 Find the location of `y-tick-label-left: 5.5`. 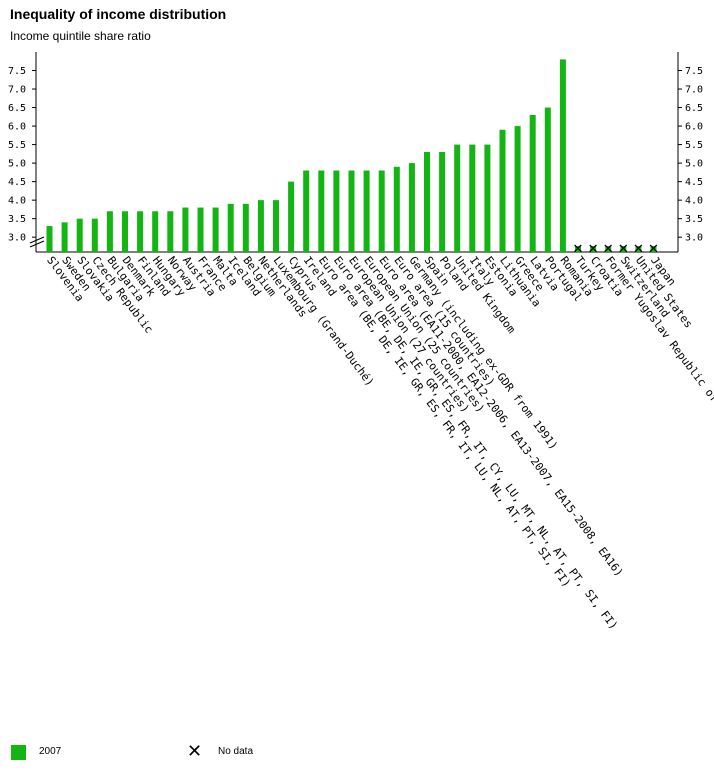

y-tick-label-left: 5.5 is located at coordinates (17, 145).